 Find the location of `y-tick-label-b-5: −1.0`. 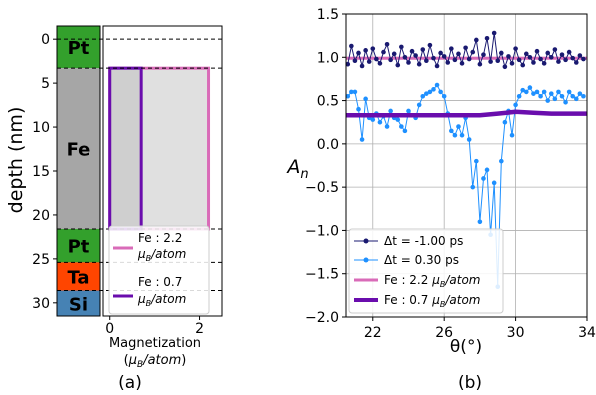

y-tick-label-b-5: −1.0 is located at coordinates (322, 231).